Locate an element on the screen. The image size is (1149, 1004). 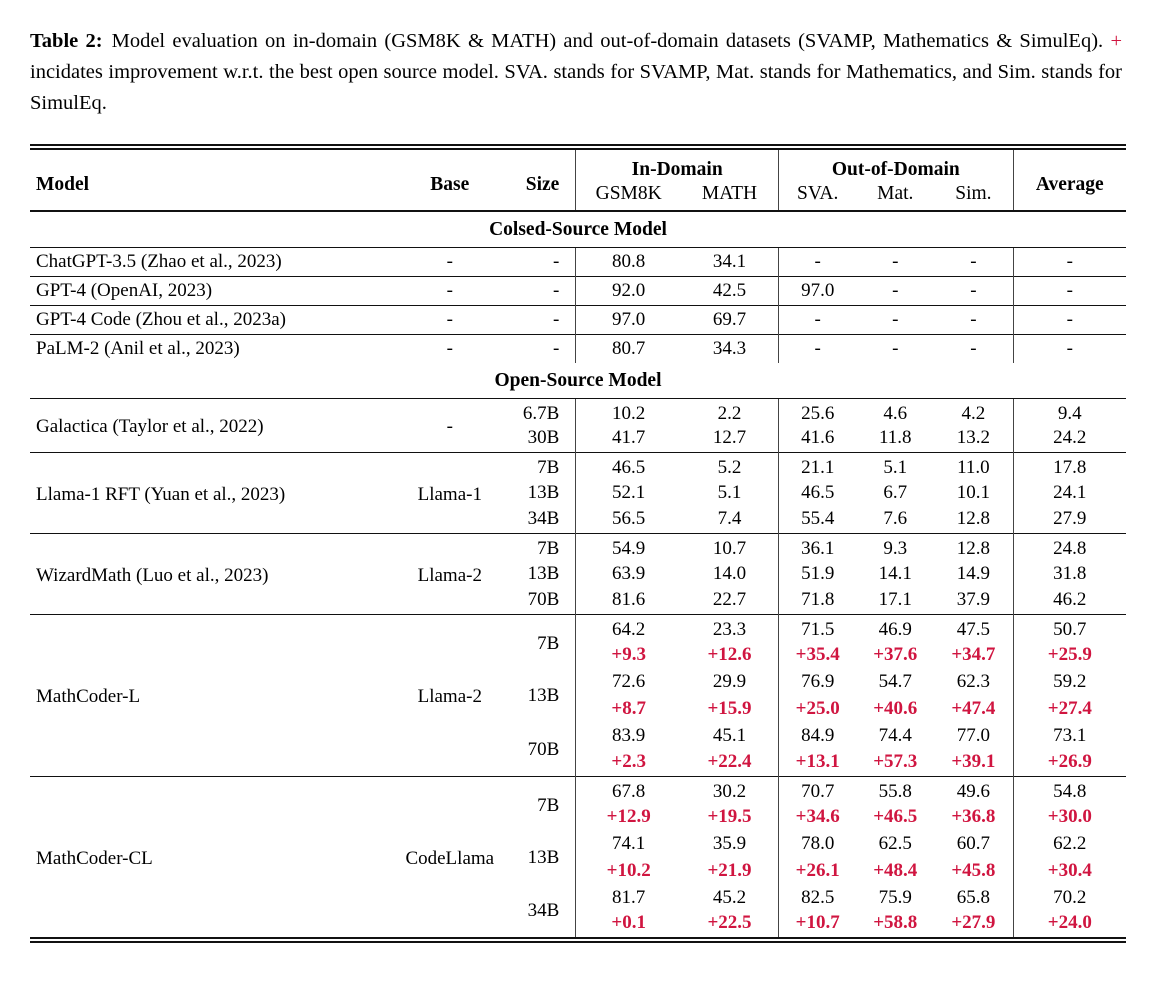
model-name-cell: ChatGPT-3.5 (Zhao et al., 2023) is located at coordinates (213, 262).